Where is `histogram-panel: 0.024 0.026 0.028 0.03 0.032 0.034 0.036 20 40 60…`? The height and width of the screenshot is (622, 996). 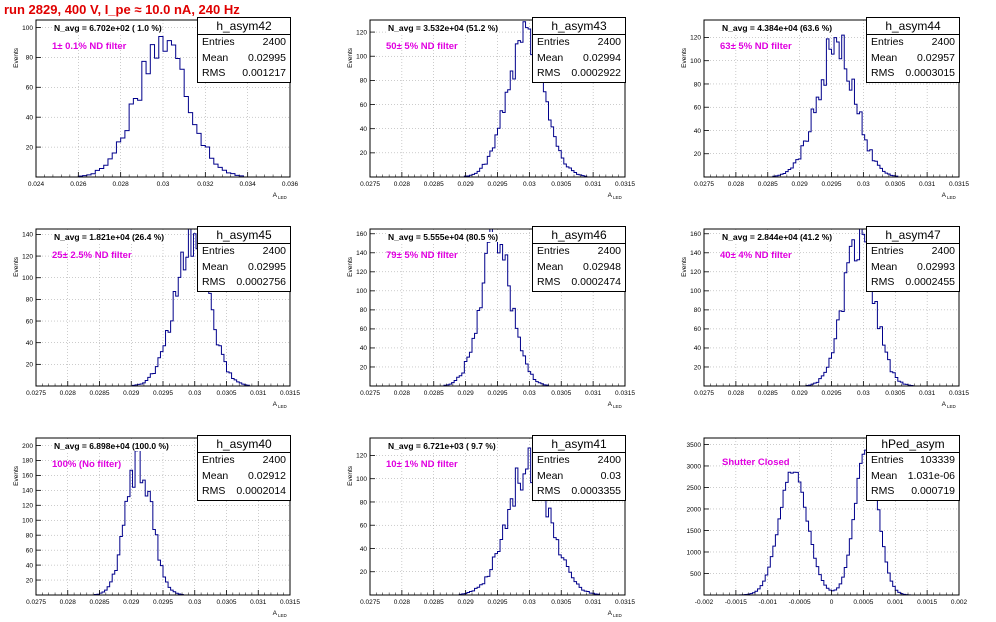
histogram-panel: 0.024 0.026 0.028 0.03 0.032 0.034 0.036 20 40 60… is located at coordinates (156, 108).